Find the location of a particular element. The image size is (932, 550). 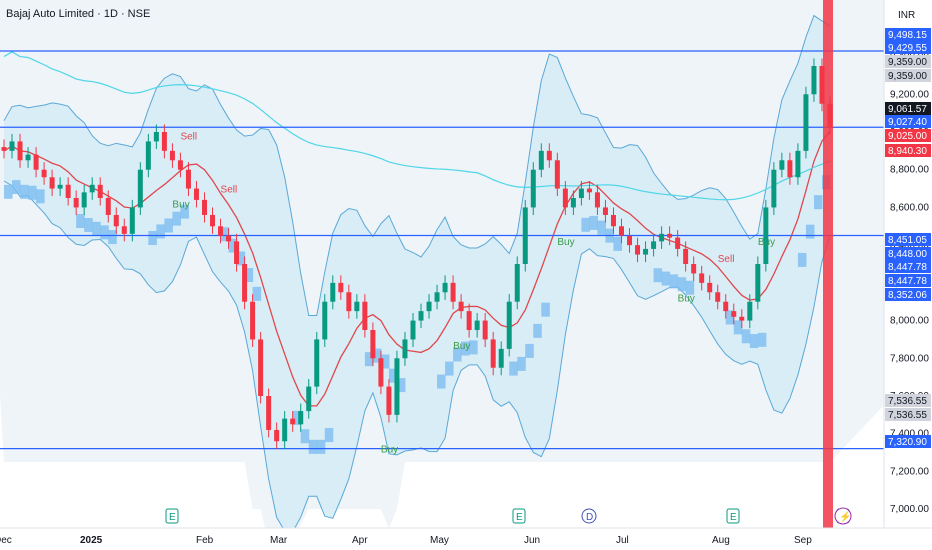

price-tag-label: 8,352.06 is located at coordinates (907, 295).